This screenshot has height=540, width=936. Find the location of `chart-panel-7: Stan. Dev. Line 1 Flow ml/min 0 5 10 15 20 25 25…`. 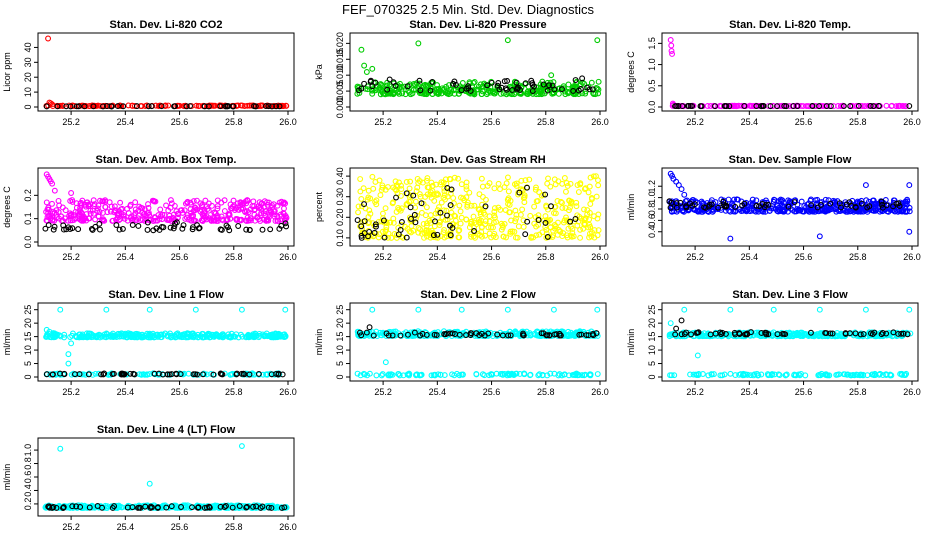

chart-panel-7: Stan. Dev. Line 1 Flow ml/min 0 5 10 15 20 25 25… is located at coordinates (149, 343).